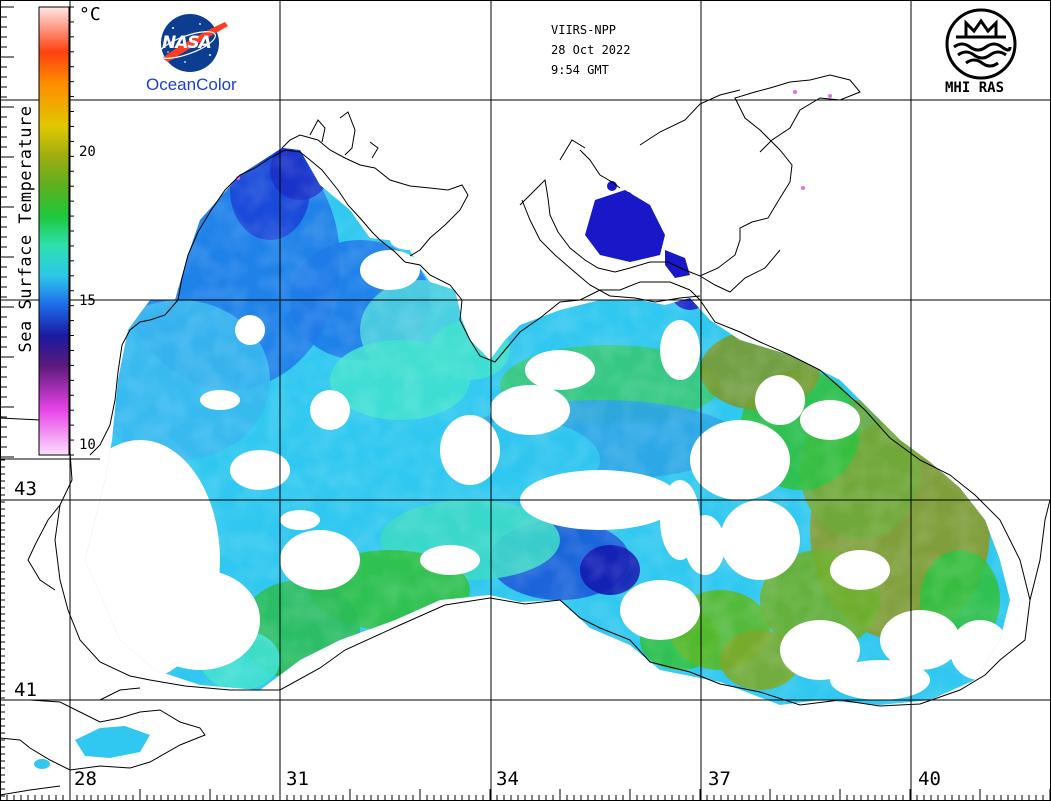 The image size is (1051, 801). What do you see at coordinates (719, 779) in the screenshot?
I see `lon-label-37: 37` at bounding box center [719, 779].